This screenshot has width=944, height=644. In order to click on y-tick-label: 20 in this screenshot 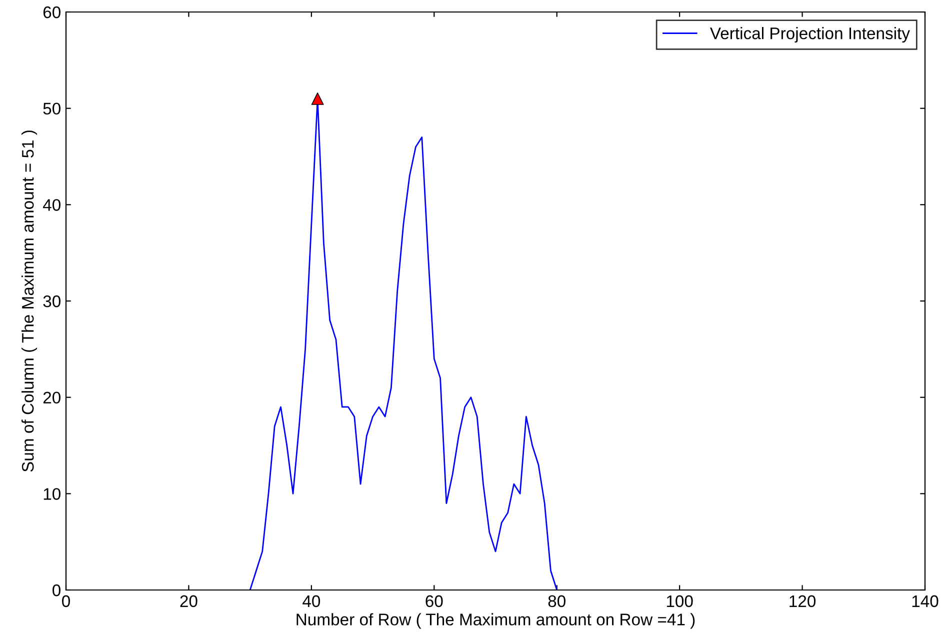, I will do `click(51, 398)`.